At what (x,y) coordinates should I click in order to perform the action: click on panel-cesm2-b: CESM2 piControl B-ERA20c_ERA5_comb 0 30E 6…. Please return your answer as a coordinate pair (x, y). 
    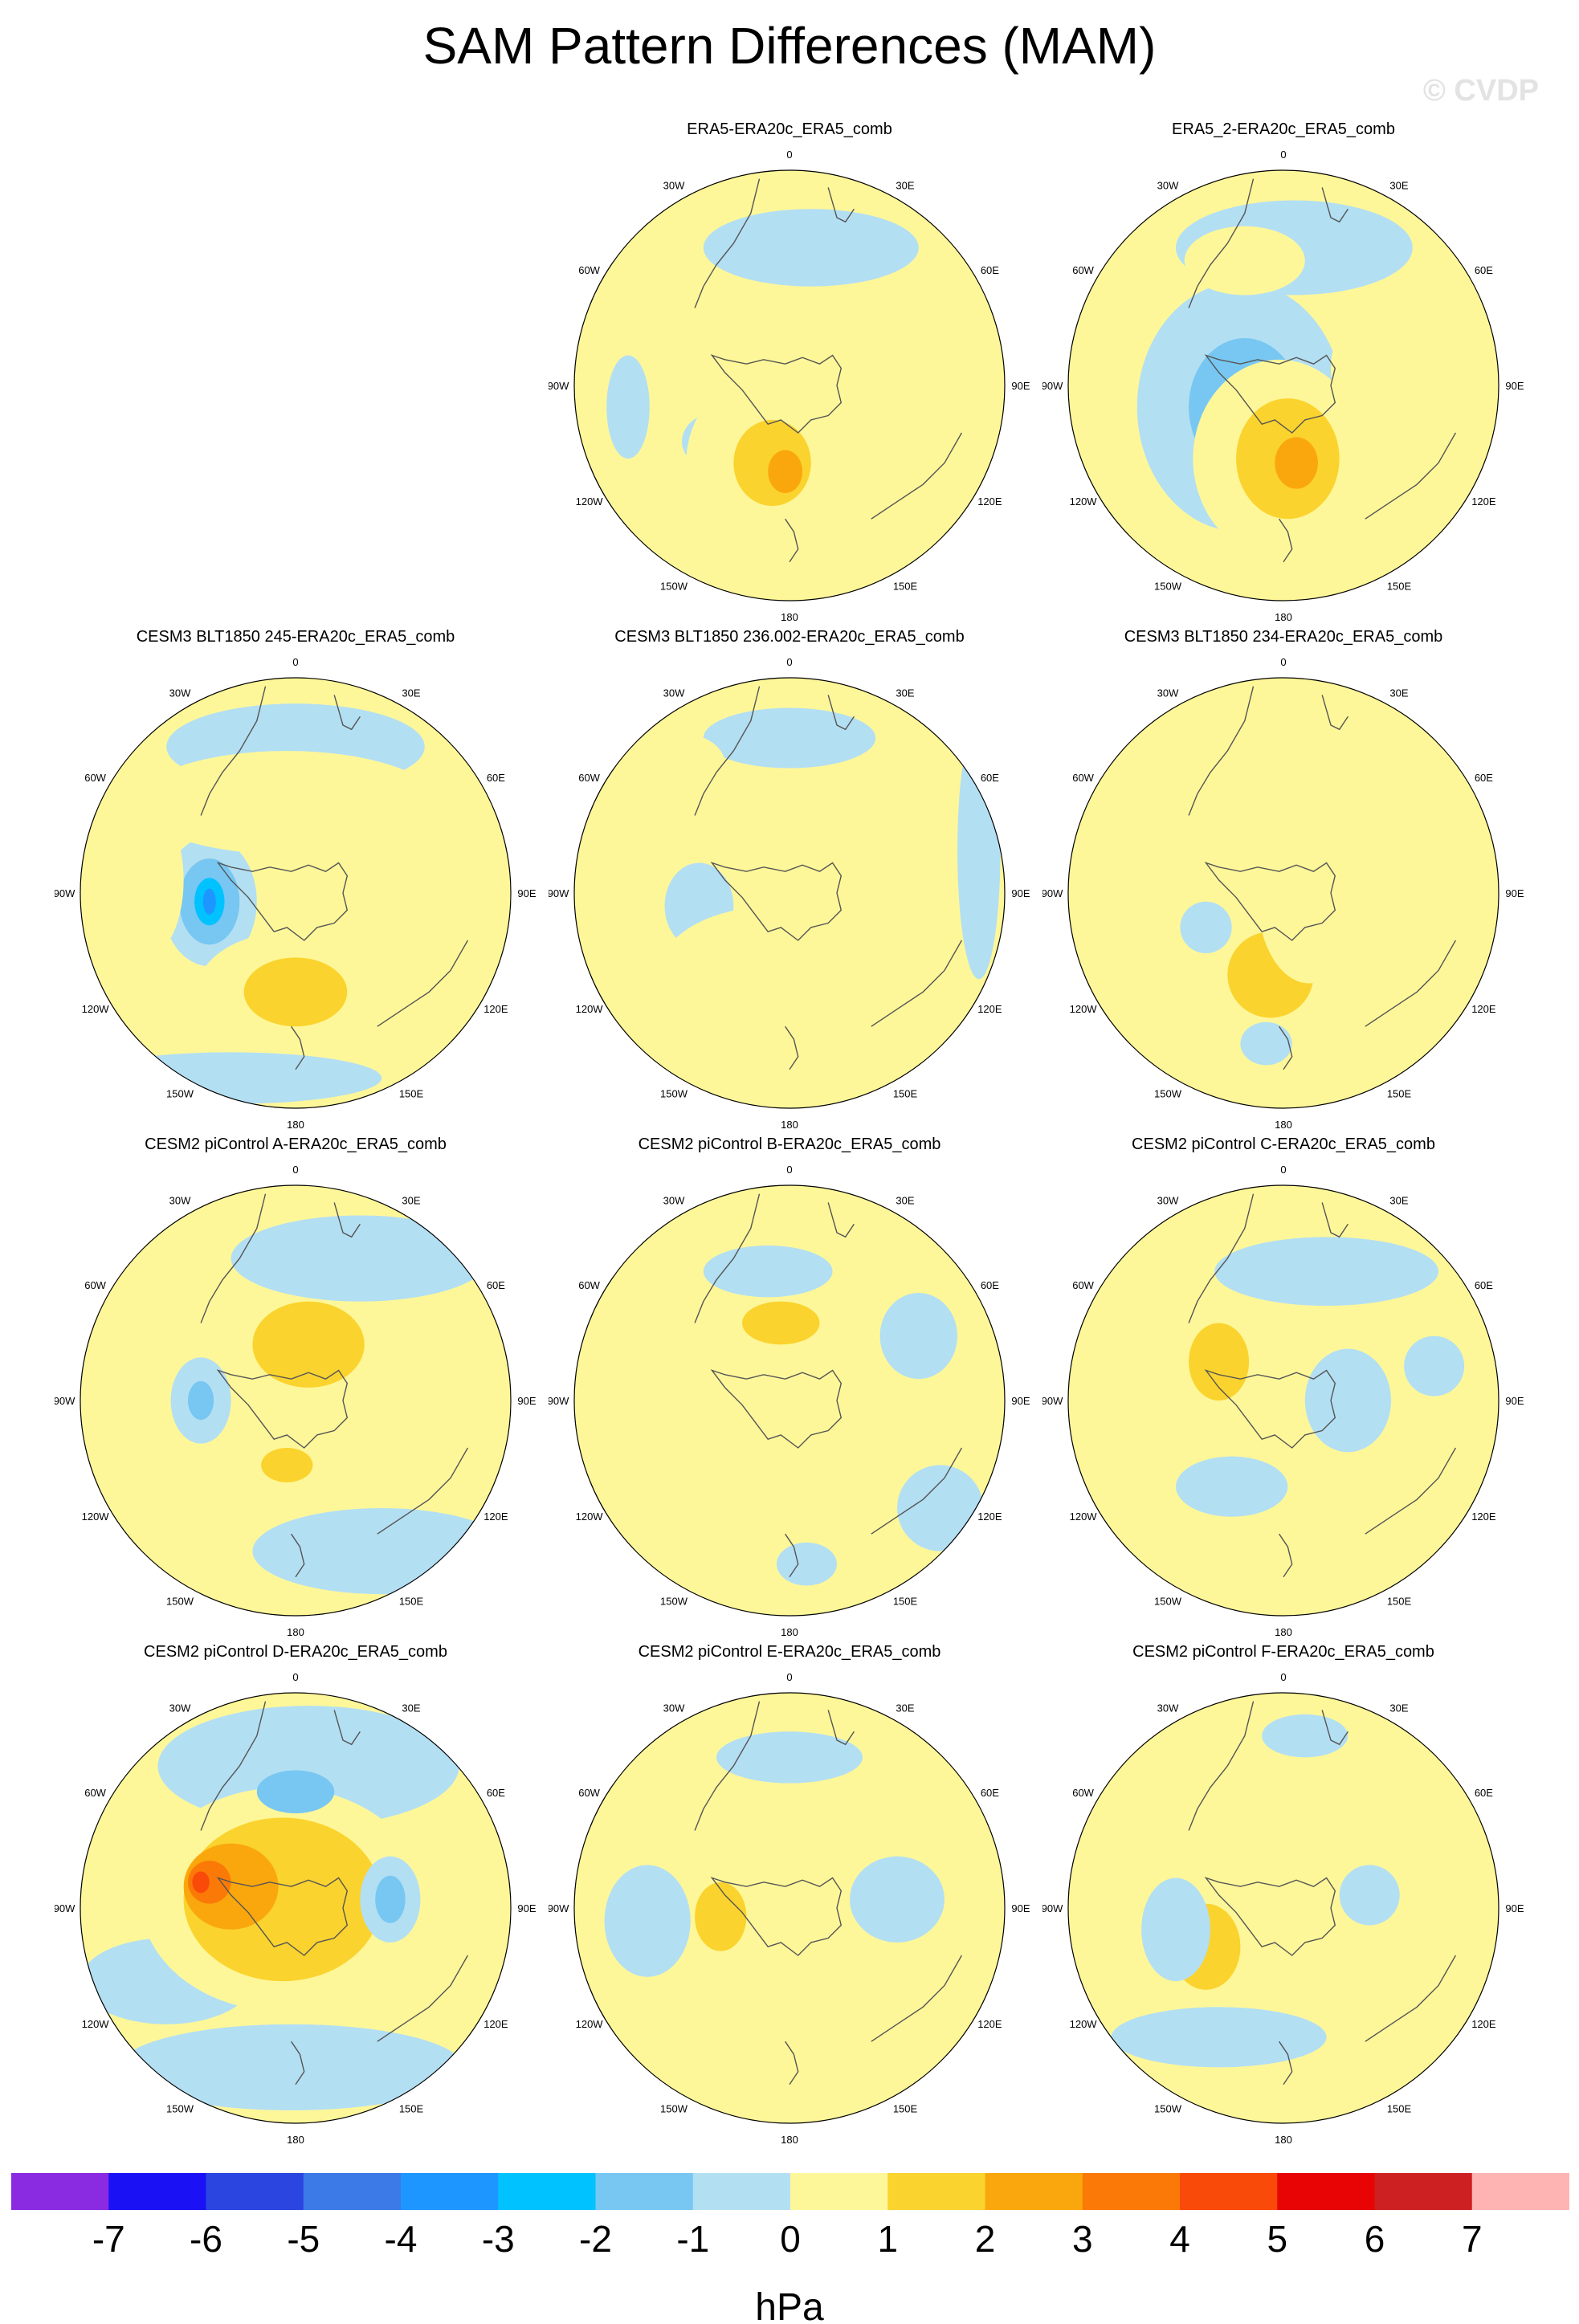
    Looking at the image, I should click on (789, 1396).